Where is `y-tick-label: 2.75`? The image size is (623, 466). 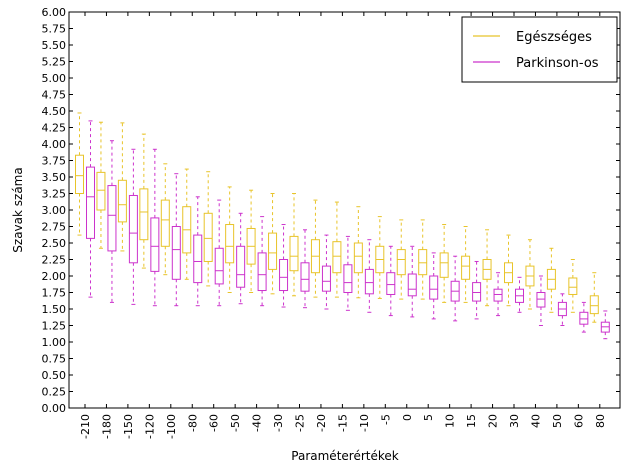
y-tick-label: 2.75 is located at coordinates (54, 227).